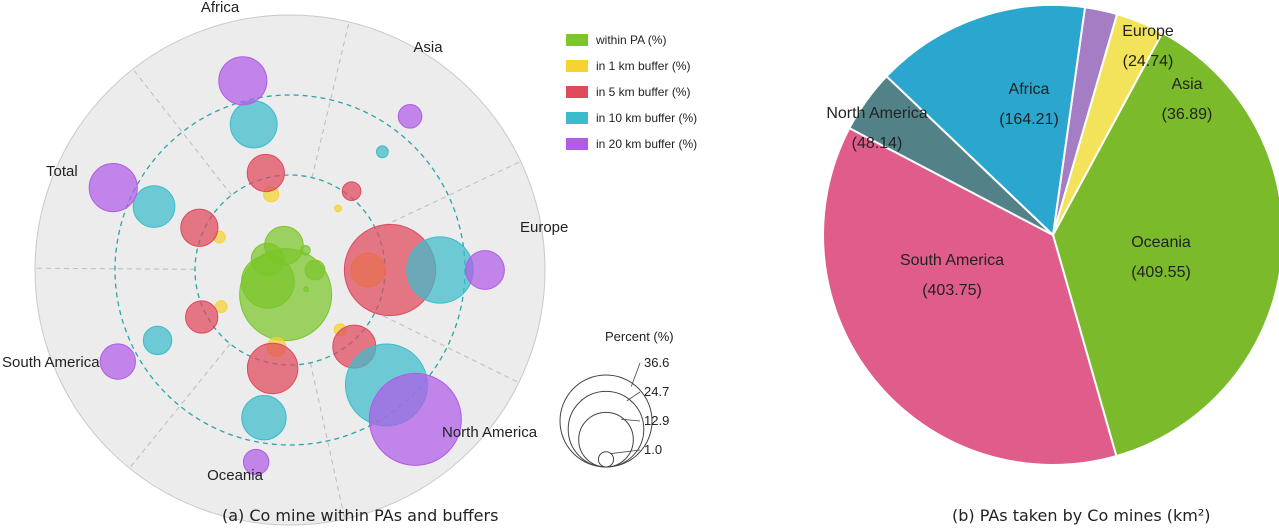 Image resolution: width=1279 pixels, height=531 pixels. Describe the element at coordinates (440, 270) in the screenshot. I see `bubble-europe-in-10-km-buffer` at that location.